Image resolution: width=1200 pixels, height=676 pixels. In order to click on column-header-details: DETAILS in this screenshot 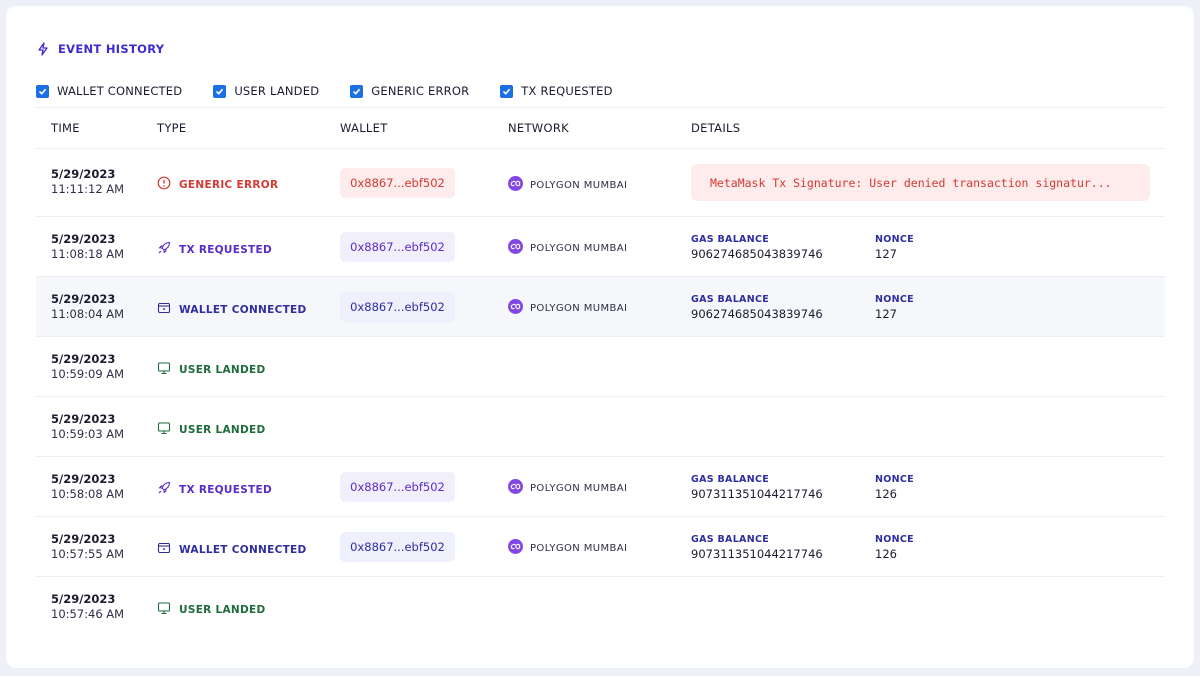, I will do `click(716, 128)`.